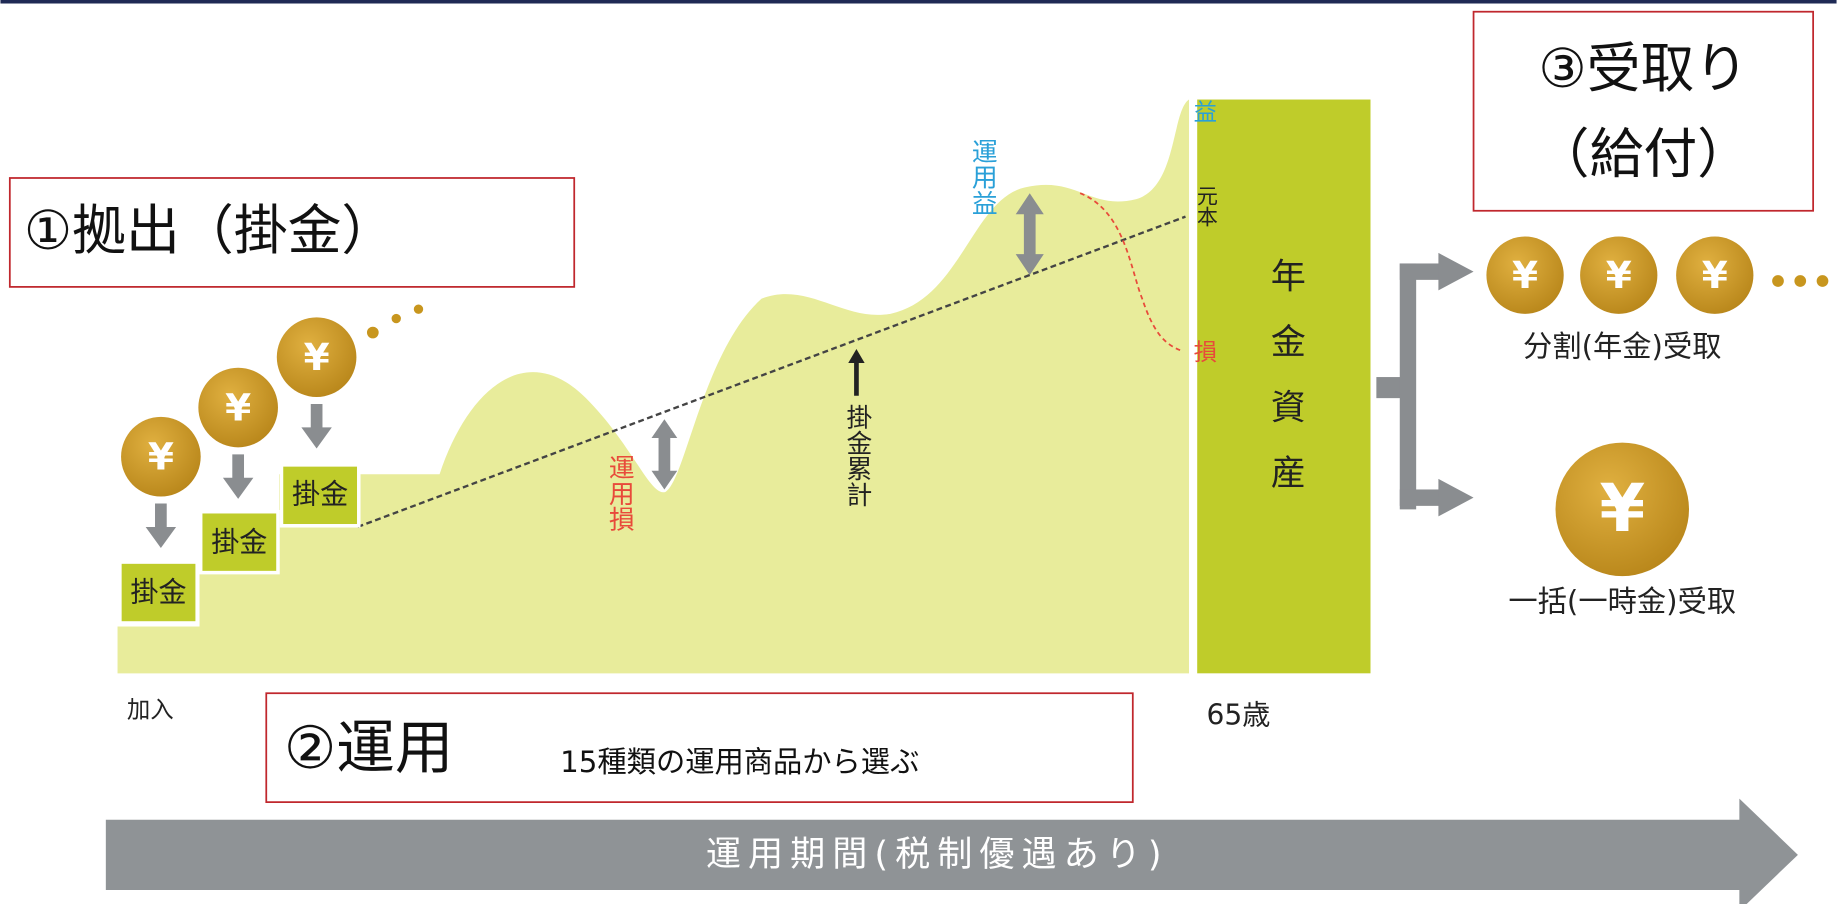 The image size is (1837, 904). What do you see at coordinates (1643, 154) in the screenshot?
I see `step3-title: （給付）` at bounding box center [1643, 154].